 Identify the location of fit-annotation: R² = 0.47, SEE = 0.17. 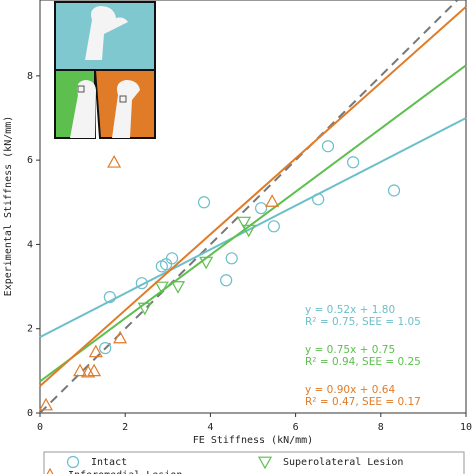
(363, 402).